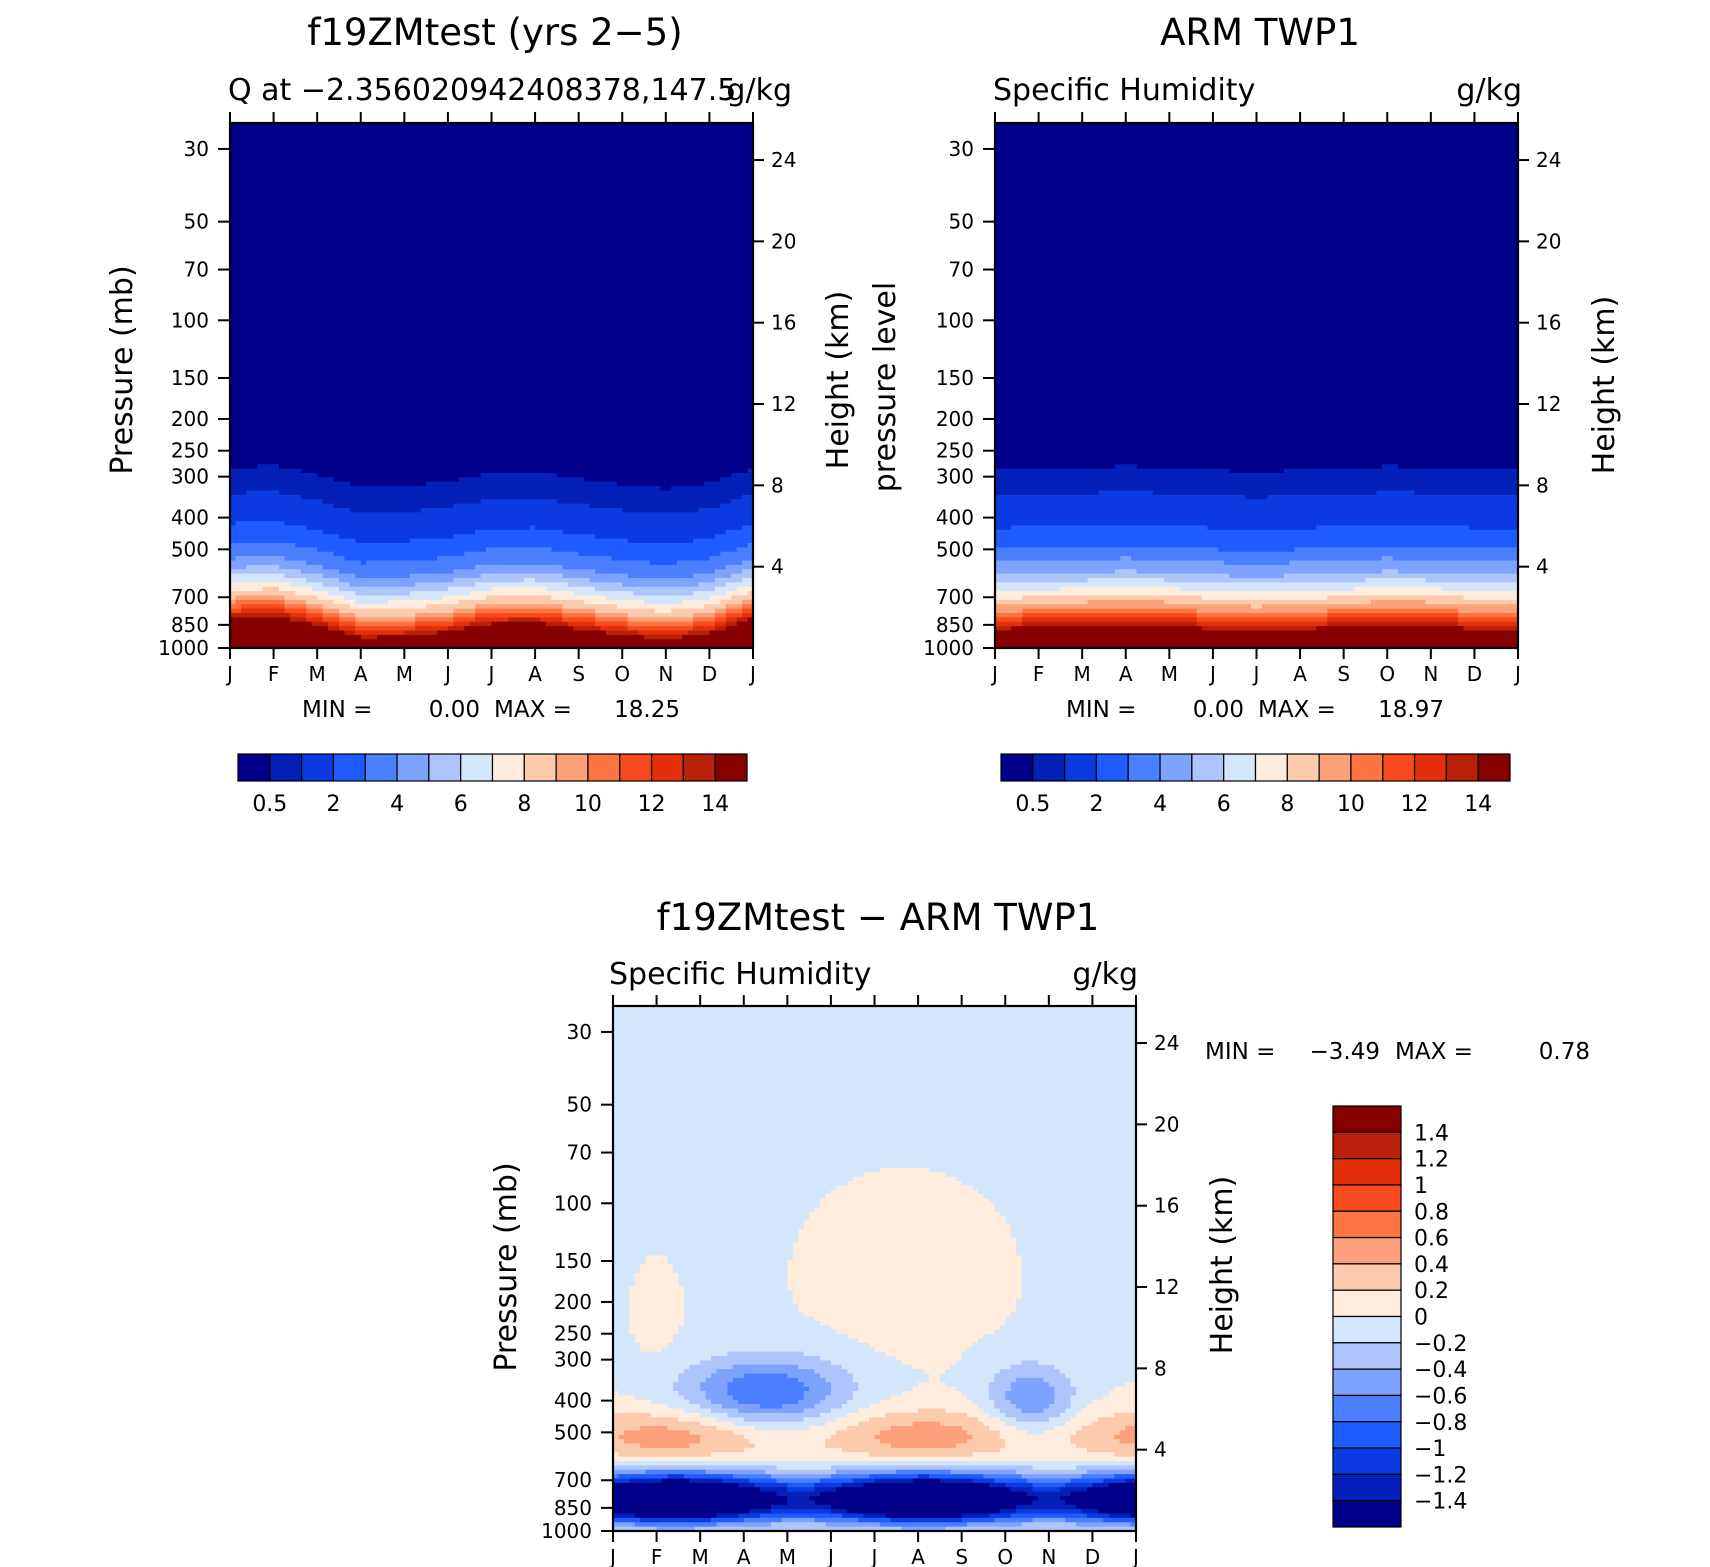 This screenshot has width=1710, height=1567. Describe the element at coordinates (1431, 1160) in the screenshot. I see `colorbar-label: 1.2` at that location.